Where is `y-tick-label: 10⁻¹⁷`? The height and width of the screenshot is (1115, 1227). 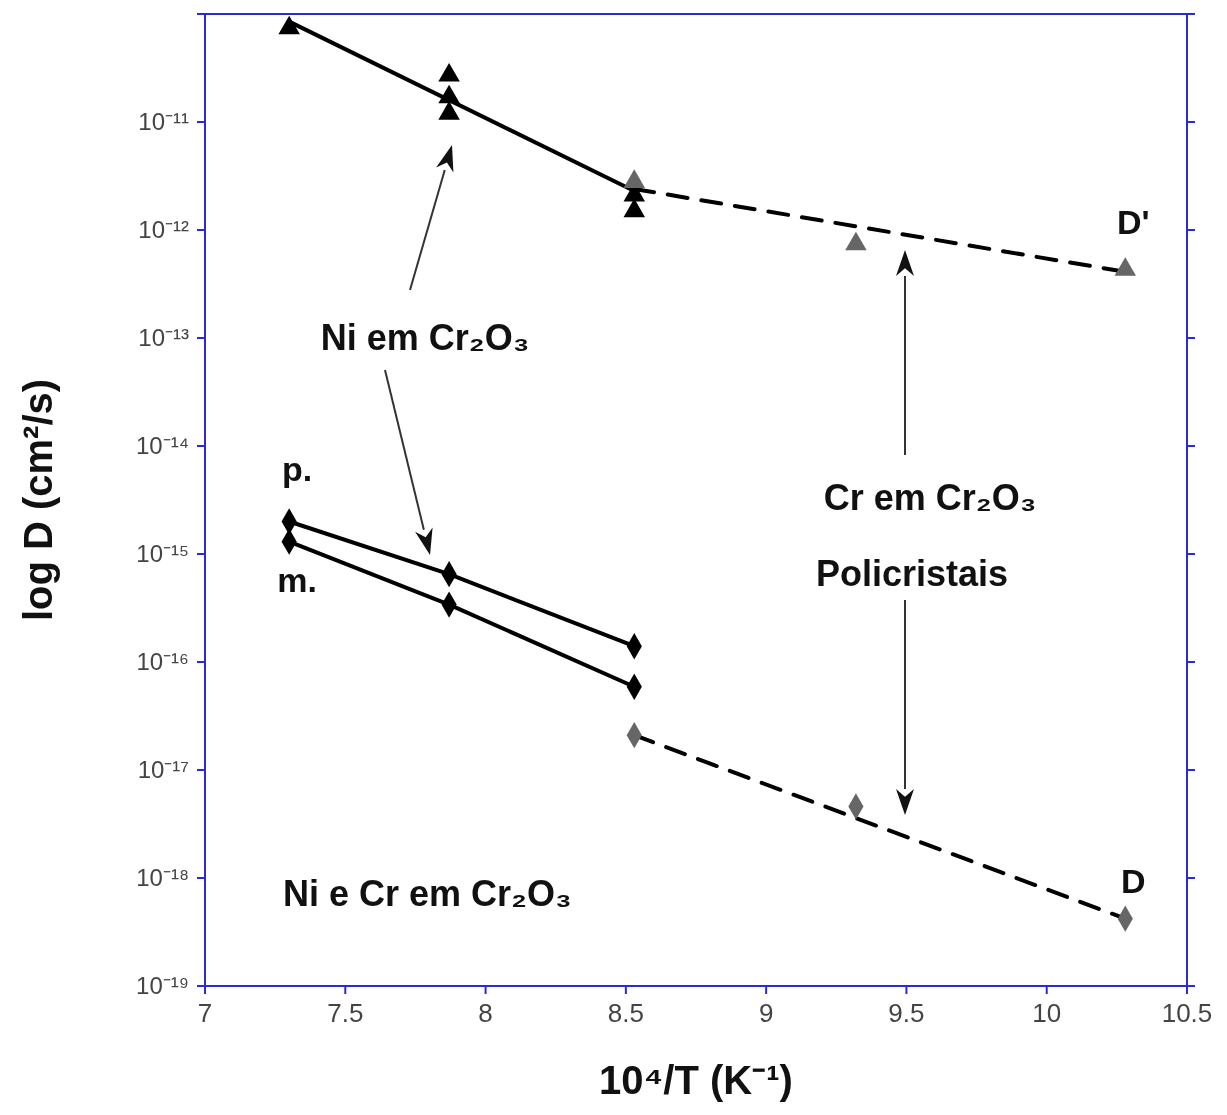 y-tick-label: 10⁻¹⁷ is located at coordinates (163, 769).